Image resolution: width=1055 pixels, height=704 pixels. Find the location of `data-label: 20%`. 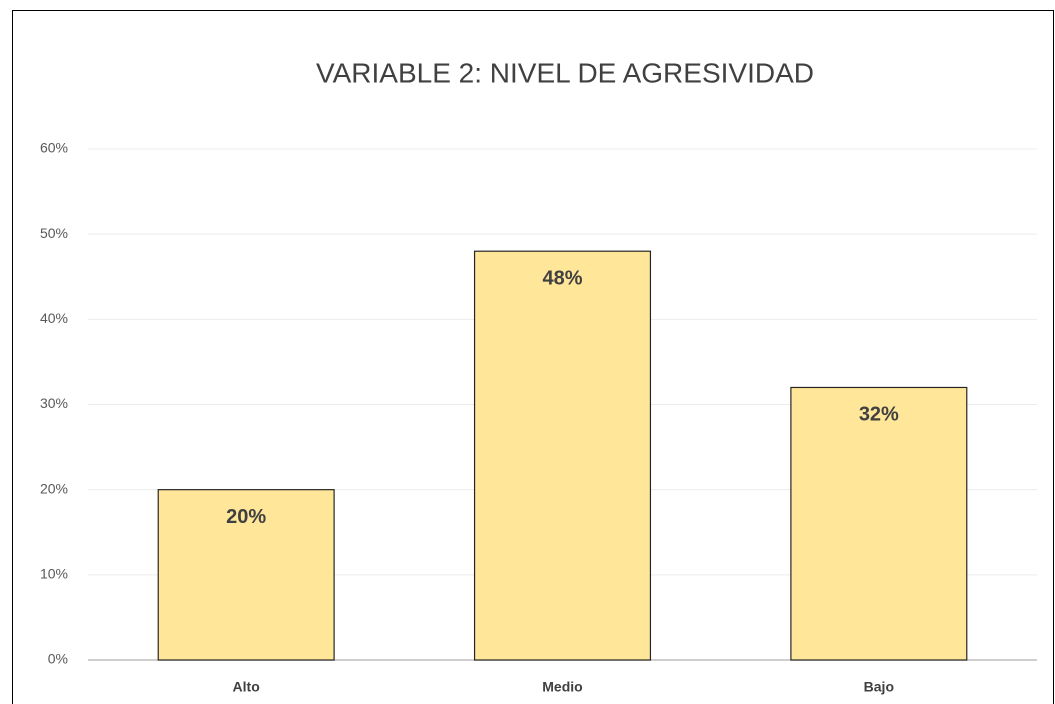

data-label: 20% is located at coordinates (246, 517).